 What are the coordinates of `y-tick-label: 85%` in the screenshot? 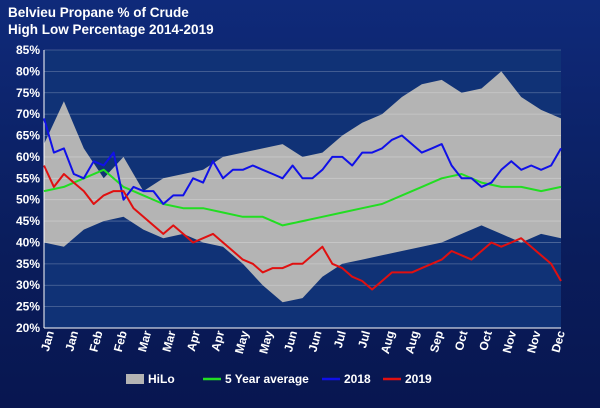 It's located at (28, 50).